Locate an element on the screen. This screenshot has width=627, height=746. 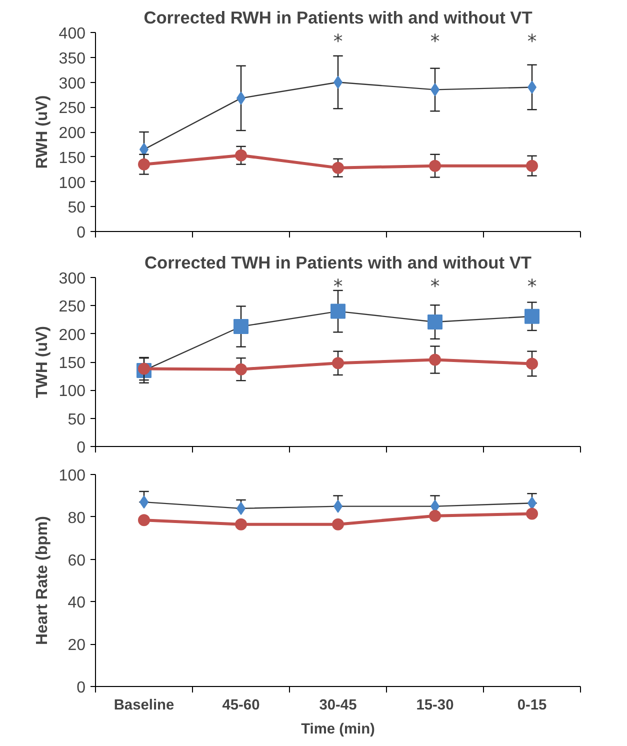
y-tick-label: 80 is located at coordinates (77, 518).